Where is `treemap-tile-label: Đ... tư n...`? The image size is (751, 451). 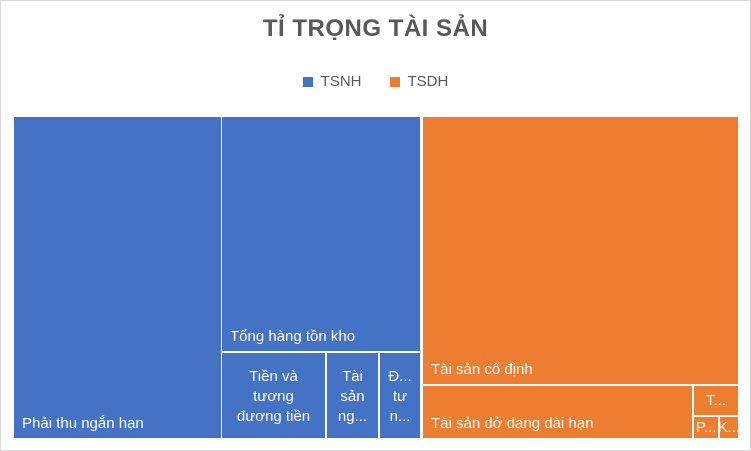
treemap-tile-label: Đ... tư n... is located at coordinates (399, 396).